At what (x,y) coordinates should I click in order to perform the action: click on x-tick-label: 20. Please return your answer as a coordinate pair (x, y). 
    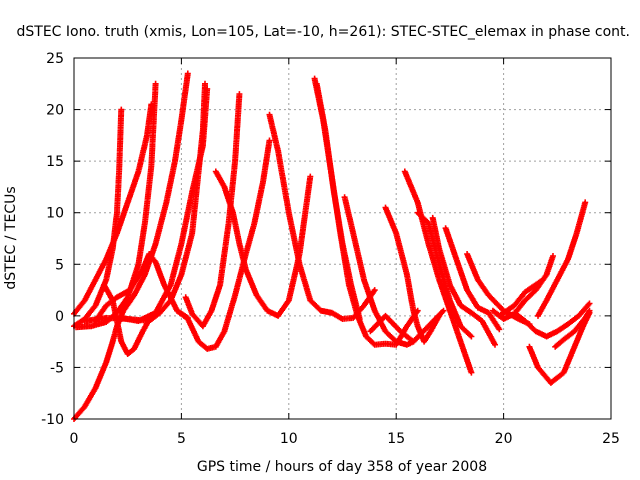
    Looking at the image, I should click on (504, 439).